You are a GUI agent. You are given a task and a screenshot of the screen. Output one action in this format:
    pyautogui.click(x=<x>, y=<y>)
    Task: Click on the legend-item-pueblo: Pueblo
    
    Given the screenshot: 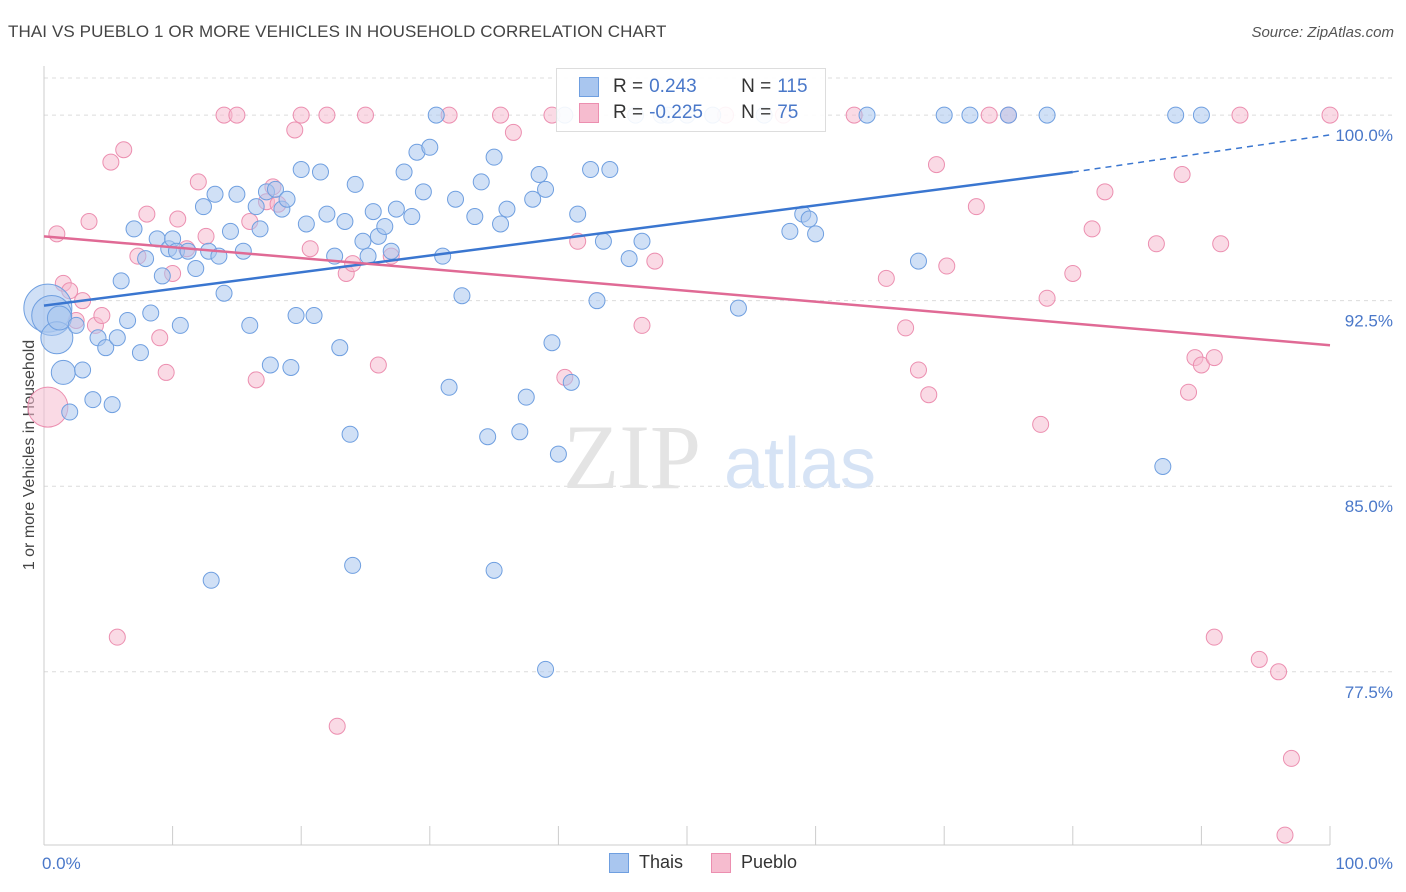 What is the action you would take?
    pyautogui.click(x=754, y=862)
    